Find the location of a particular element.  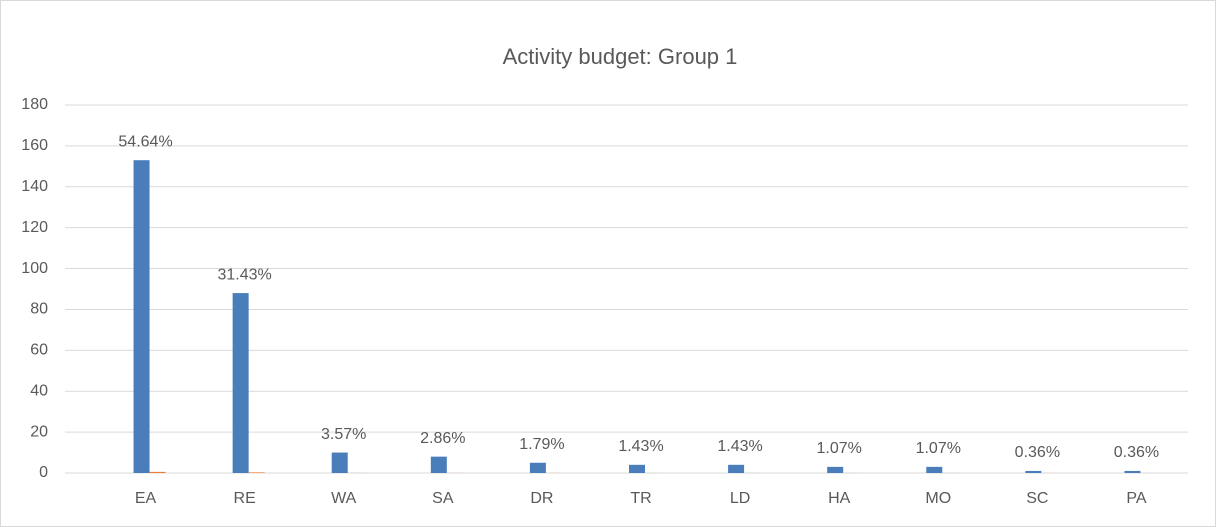

x-tick-label: LD is located at coordinates (740, 498).